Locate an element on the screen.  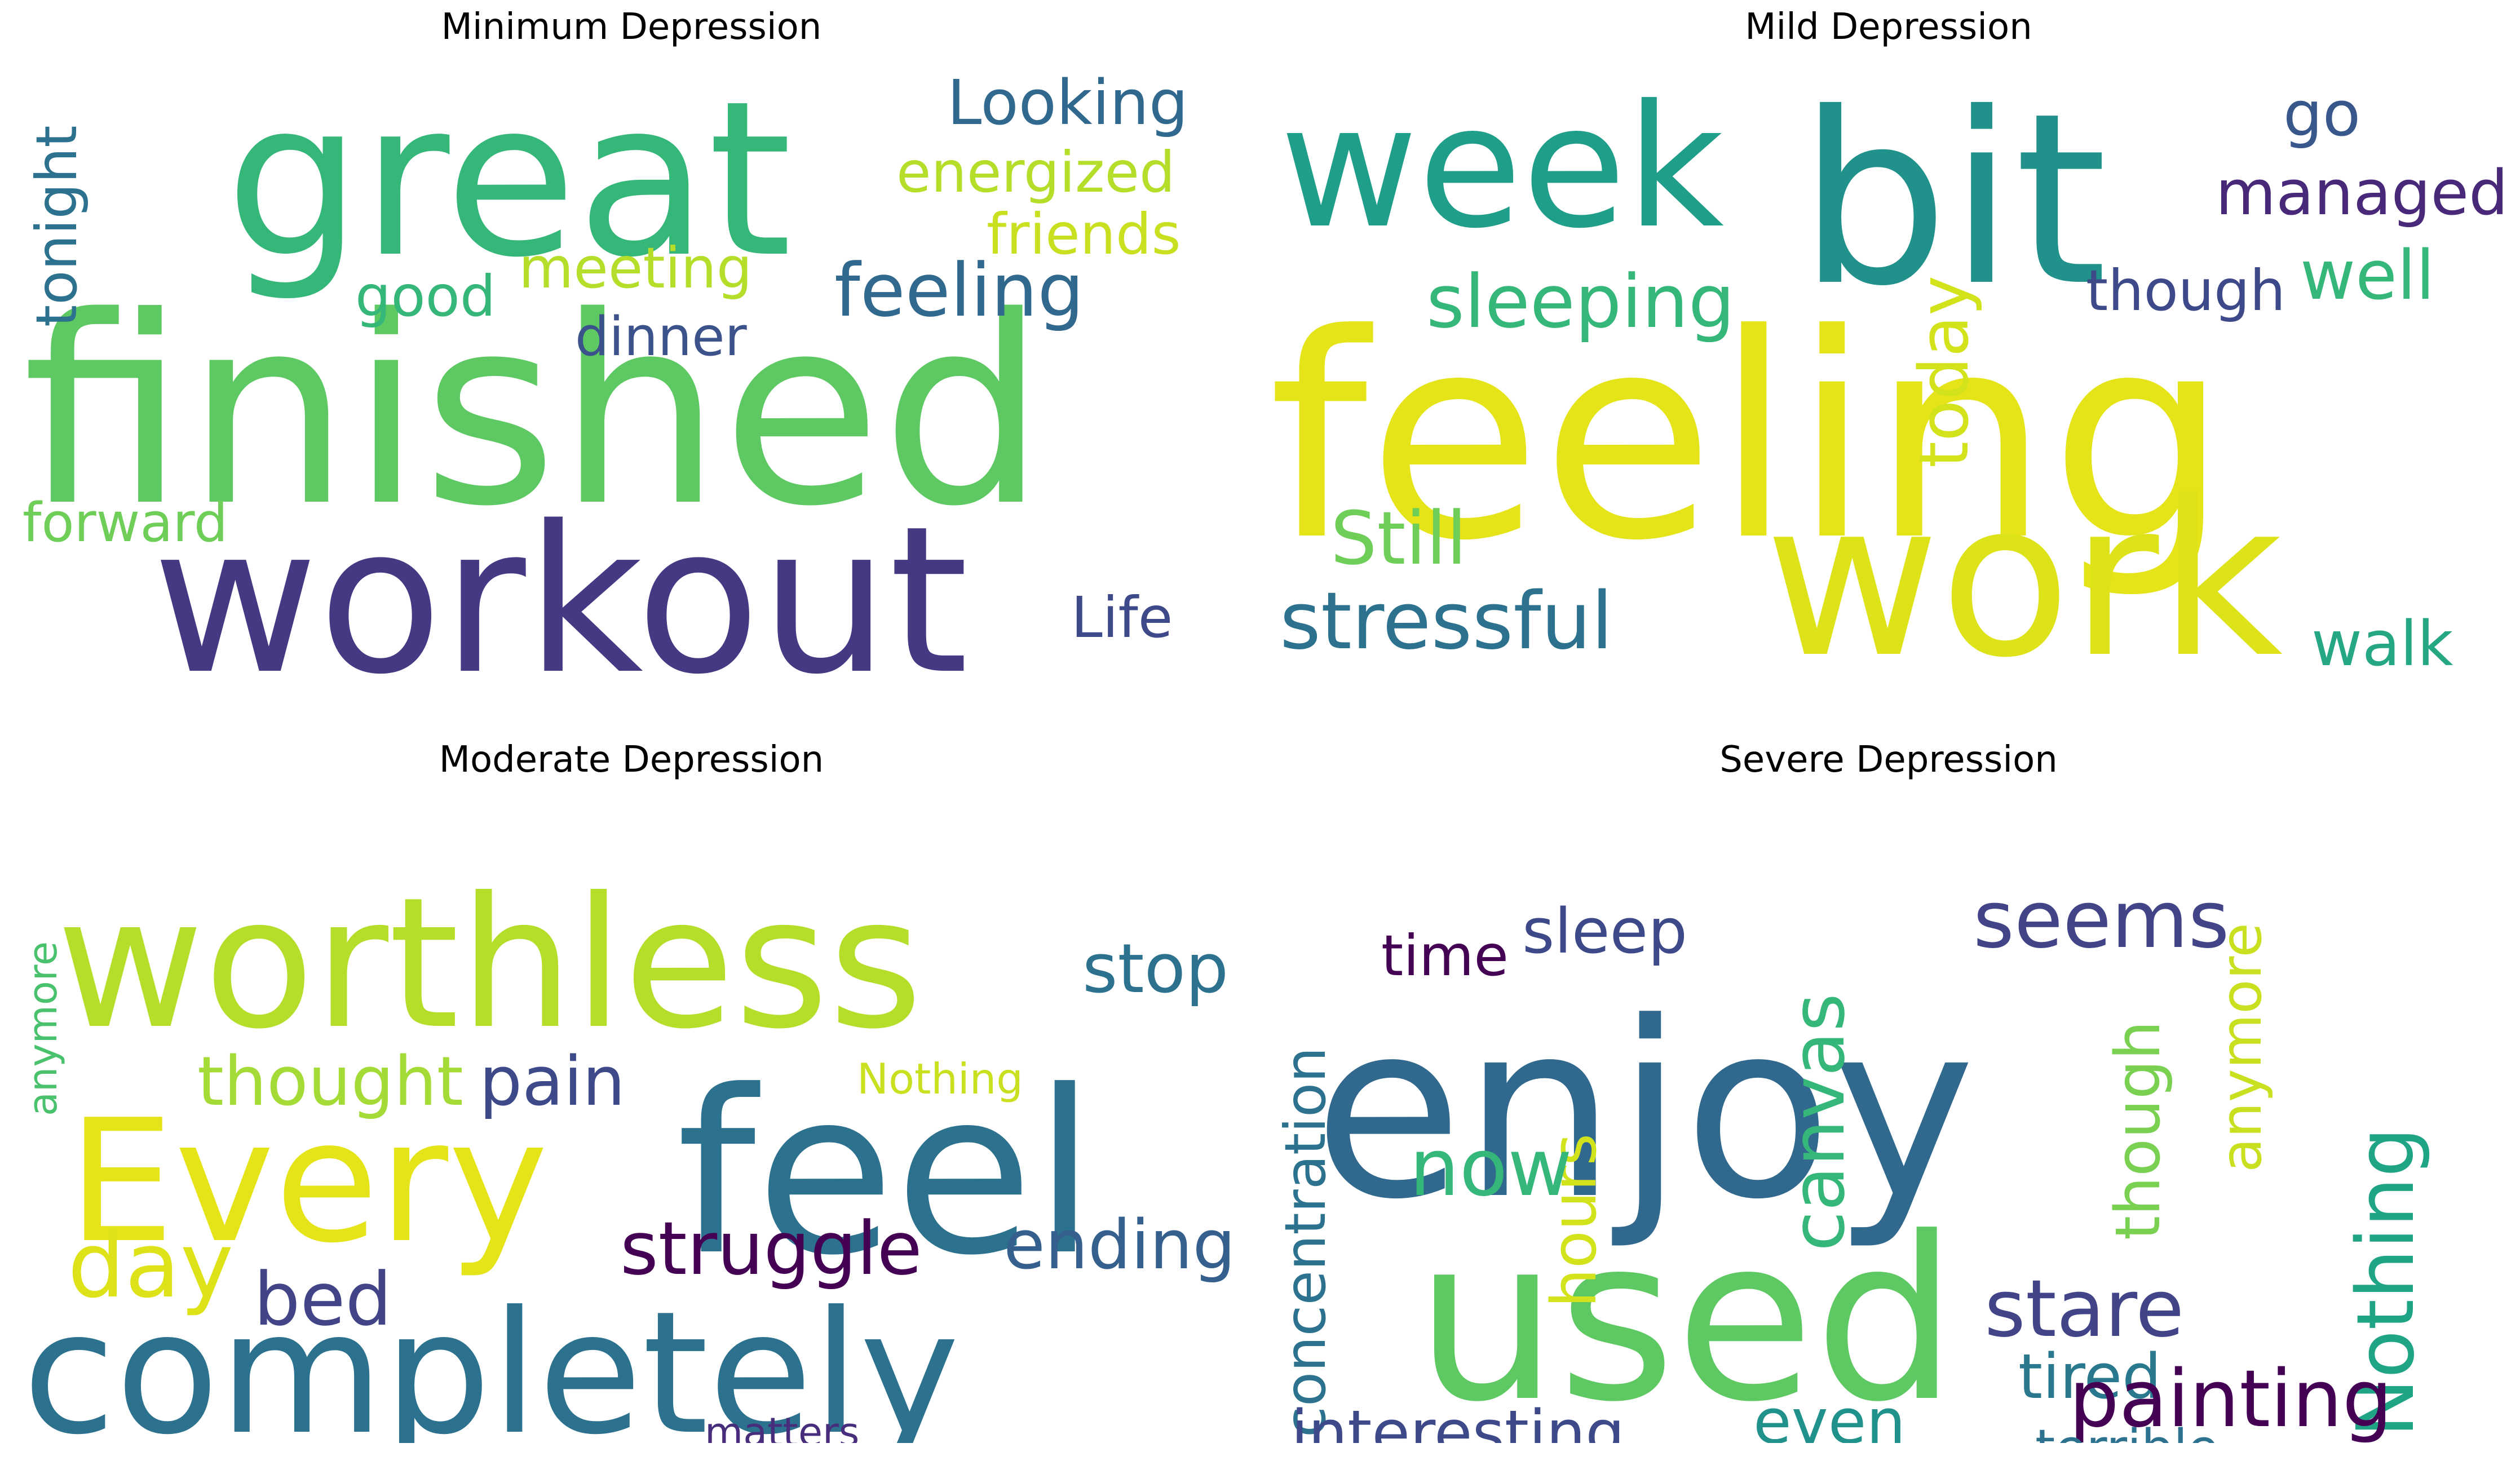
word-feel: feel is located at coordinates (886, 1174).